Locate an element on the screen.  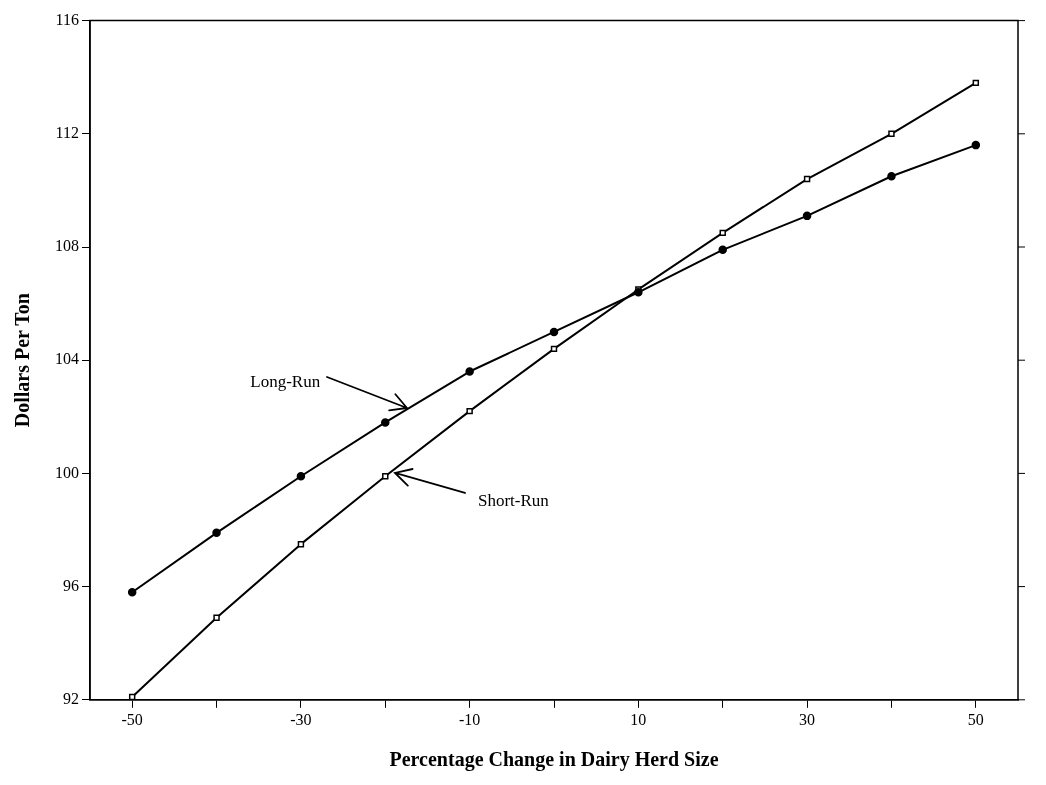
x-tick-label: -10 is located at coordinates (469, 719).